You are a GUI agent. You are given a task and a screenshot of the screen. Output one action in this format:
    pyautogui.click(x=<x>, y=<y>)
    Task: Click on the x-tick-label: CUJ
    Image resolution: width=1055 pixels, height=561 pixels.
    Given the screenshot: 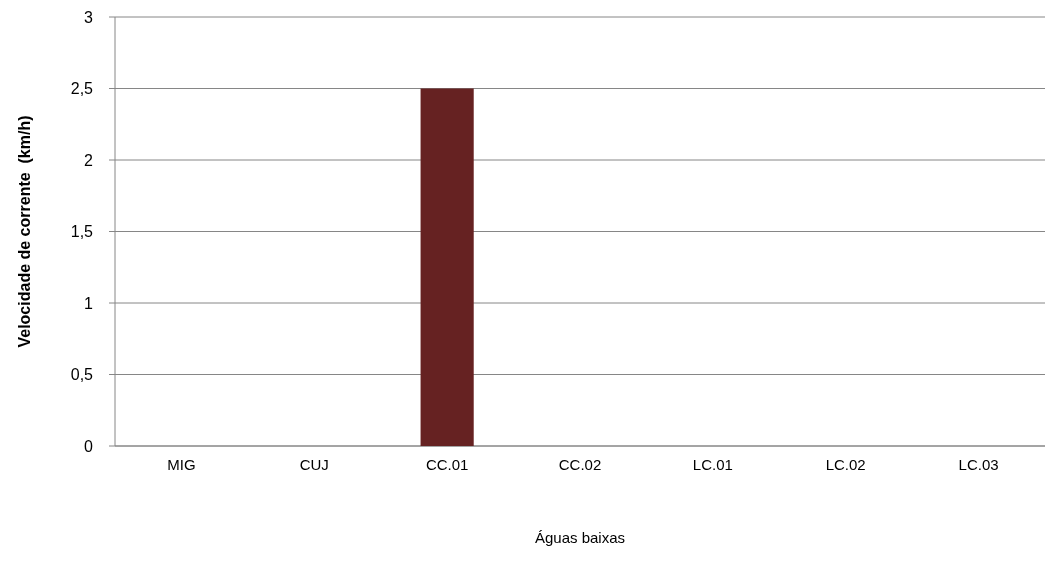 What is the action you would take?
    pyautogui.click(x=314, y=464)
    